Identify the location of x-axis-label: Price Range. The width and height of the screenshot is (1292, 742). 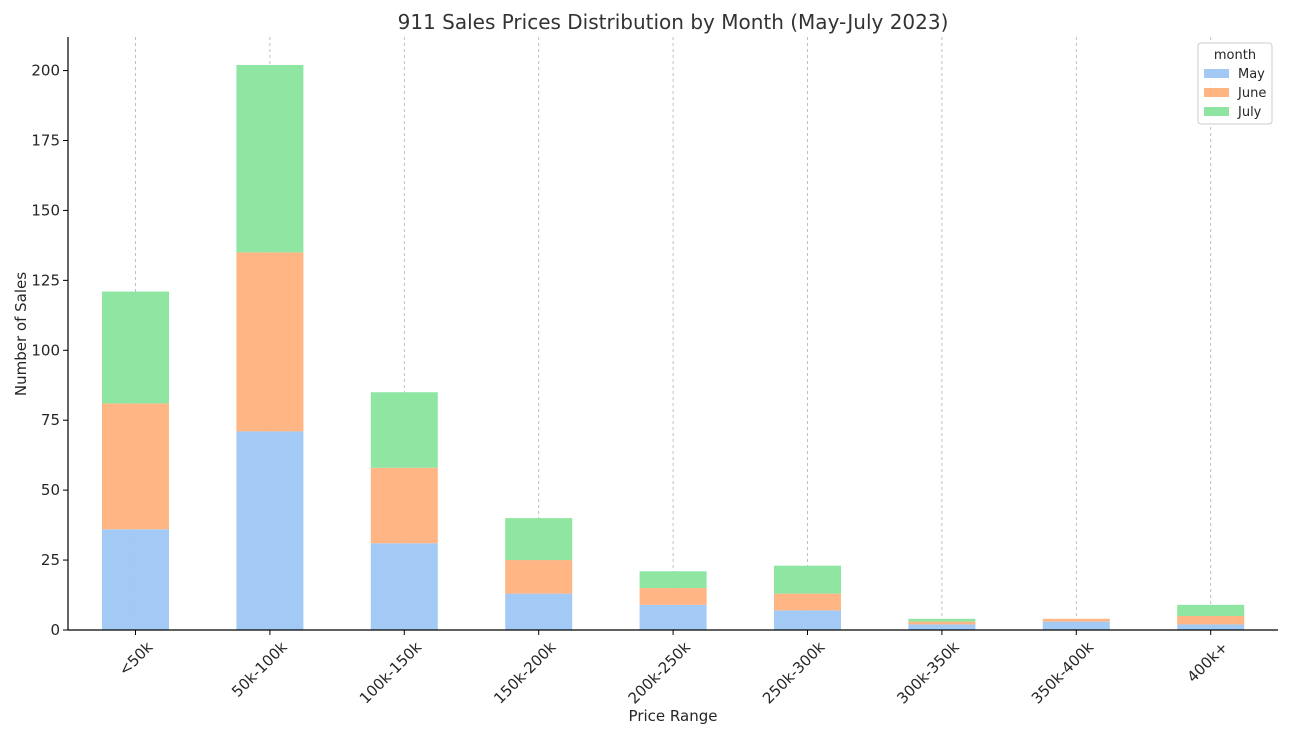
(673, 716).